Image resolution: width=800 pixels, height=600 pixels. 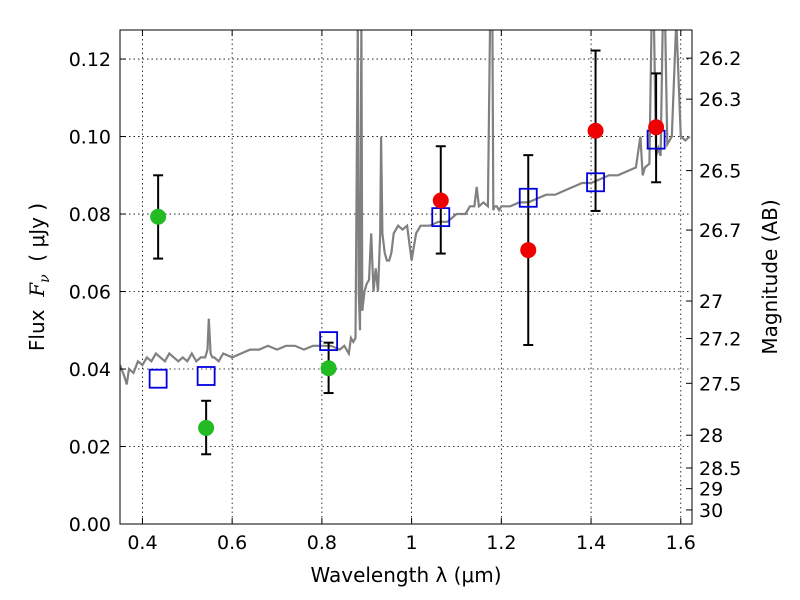 I want to click on y-tick-label: 0.12, so click(x=90, y=60).